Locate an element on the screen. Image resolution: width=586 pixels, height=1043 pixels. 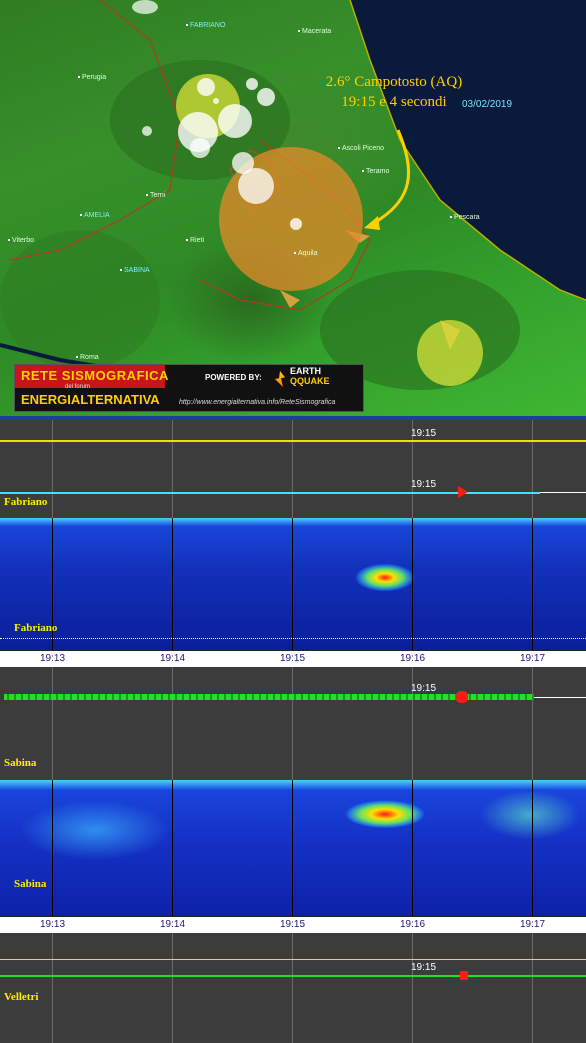
city-label: Roma is located at coordinates (87, 357).